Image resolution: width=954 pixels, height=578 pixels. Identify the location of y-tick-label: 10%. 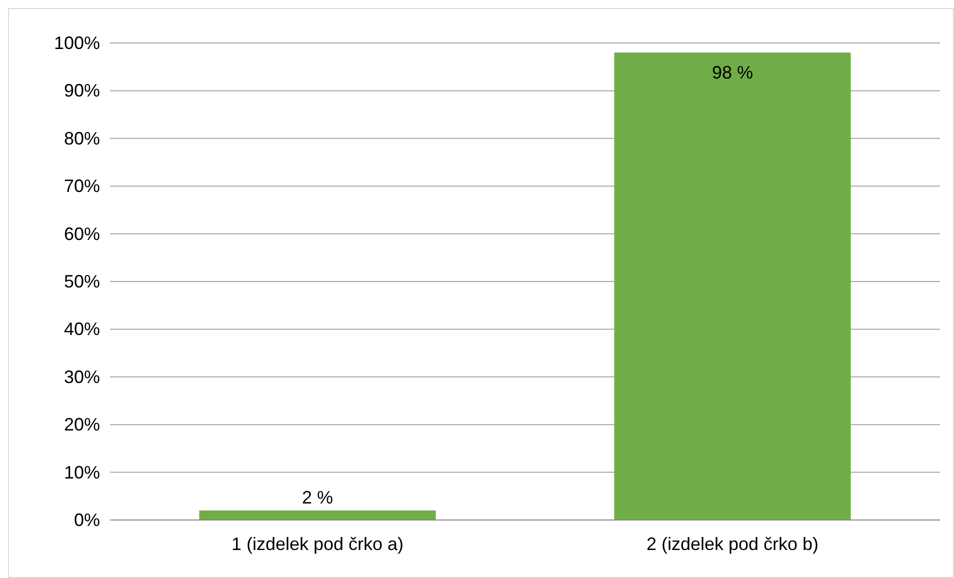
(82, 472).